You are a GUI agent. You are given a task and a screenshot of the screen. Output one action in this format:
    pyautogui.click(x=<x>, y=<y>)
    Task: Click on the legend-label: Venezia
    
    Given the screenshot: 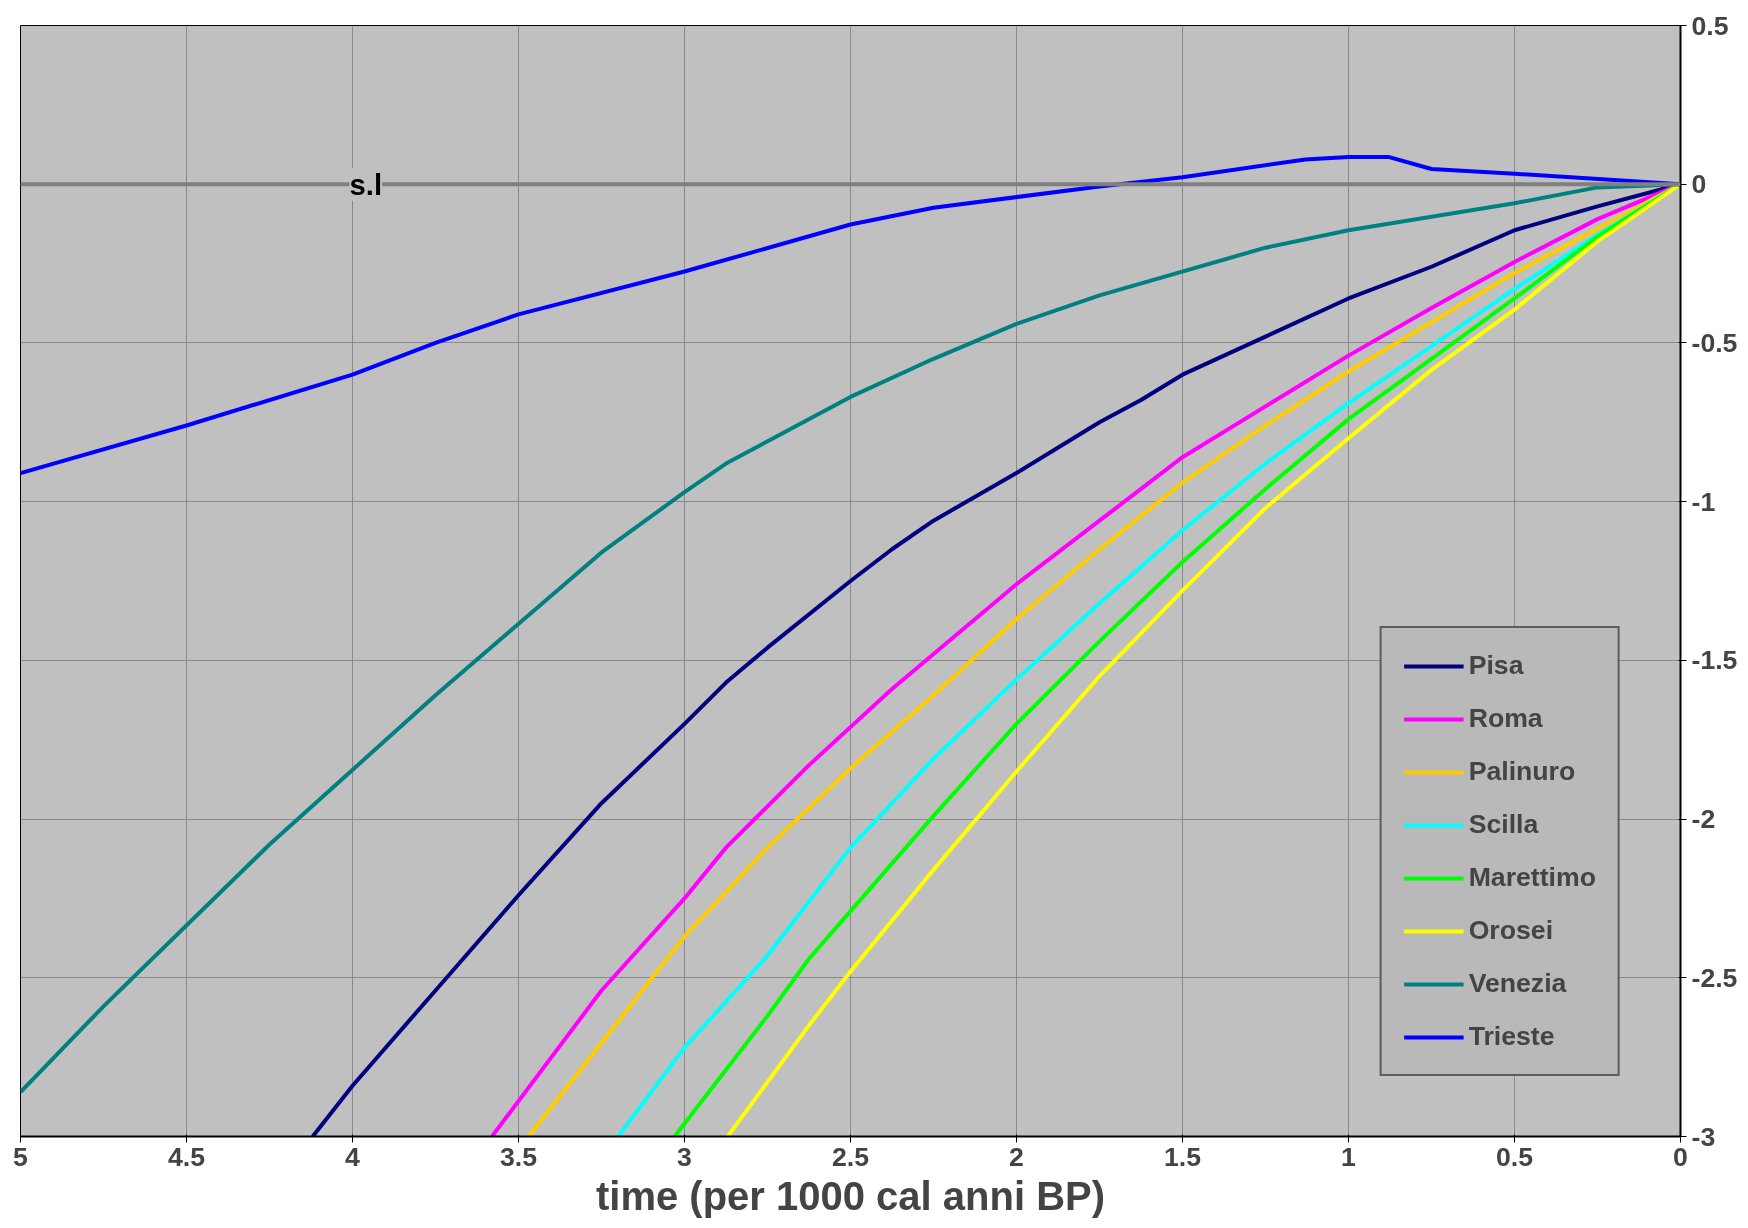 What is the action you would take?
    pyautogui.click(x=1517, y=983)
    